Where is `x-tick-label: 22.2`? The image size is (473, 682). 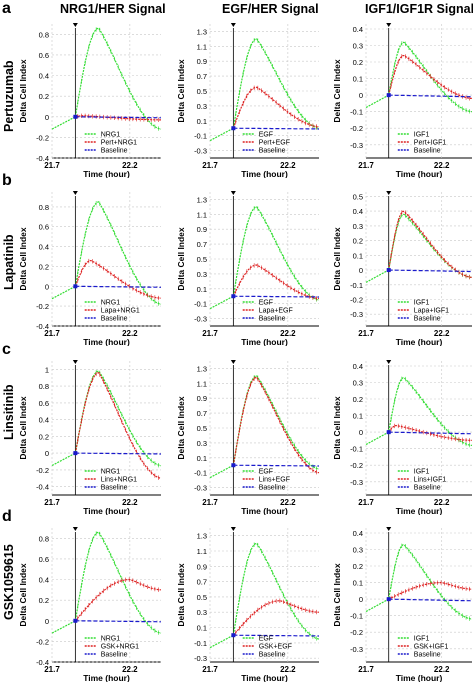 x-tick-label: 22.2 is located at coordinates (130, 502).